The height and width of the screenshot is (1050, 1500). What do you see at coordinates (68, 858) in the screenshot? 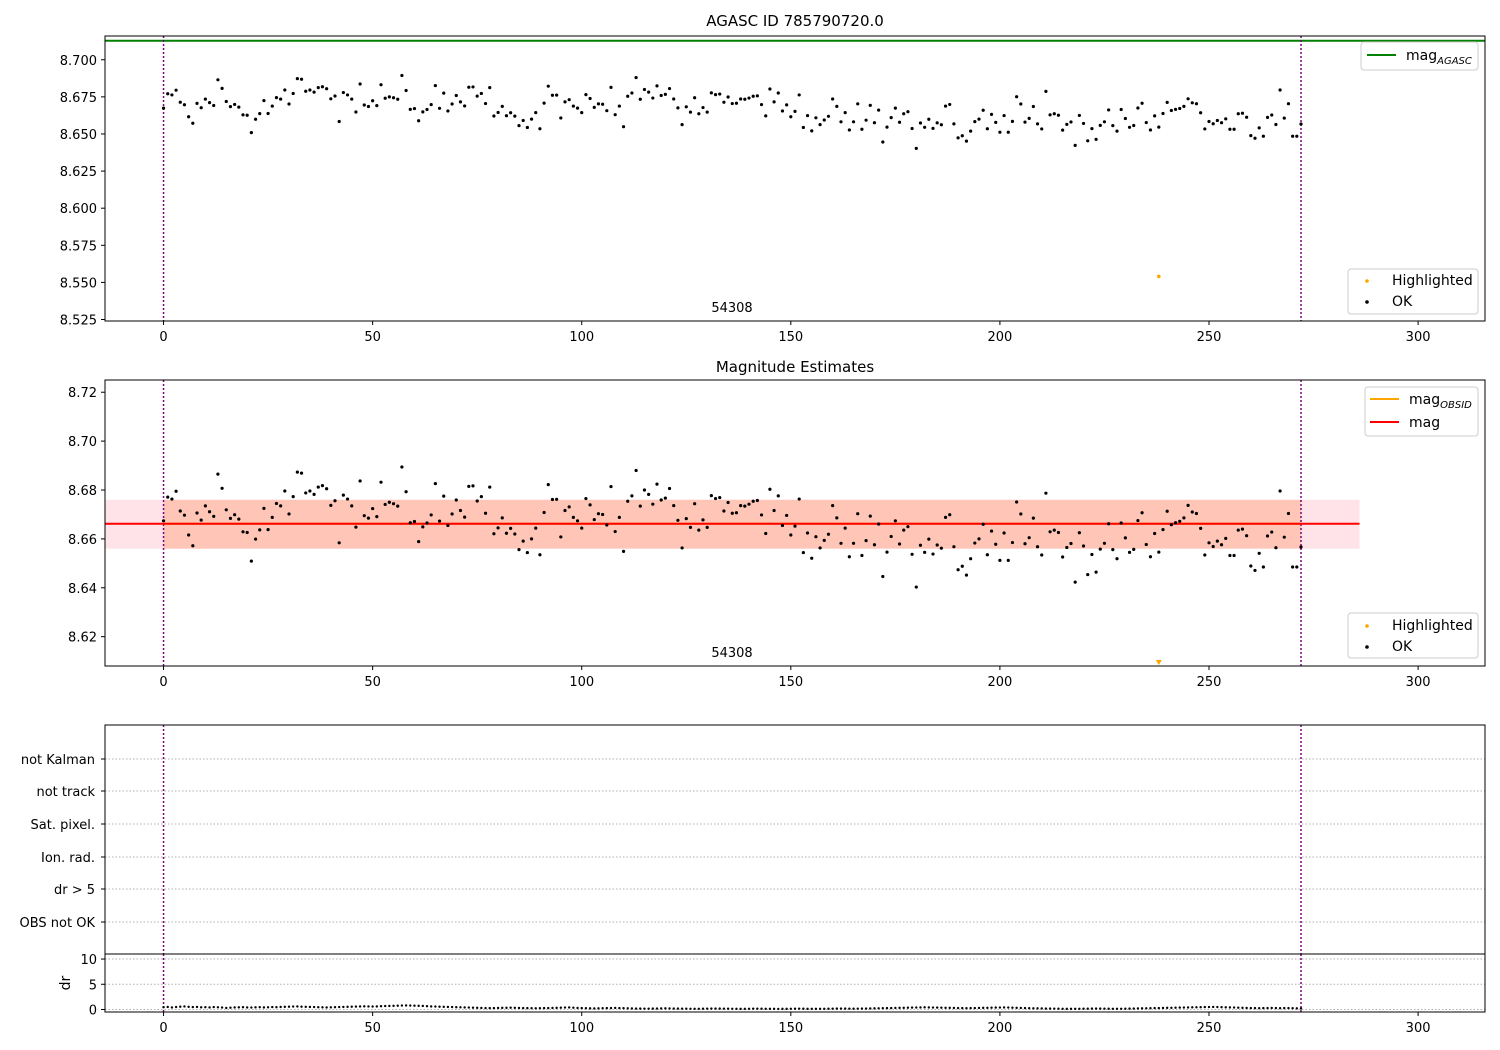
I see `flag-category-label: Ion. rad.` at bounding box center [68, 858].